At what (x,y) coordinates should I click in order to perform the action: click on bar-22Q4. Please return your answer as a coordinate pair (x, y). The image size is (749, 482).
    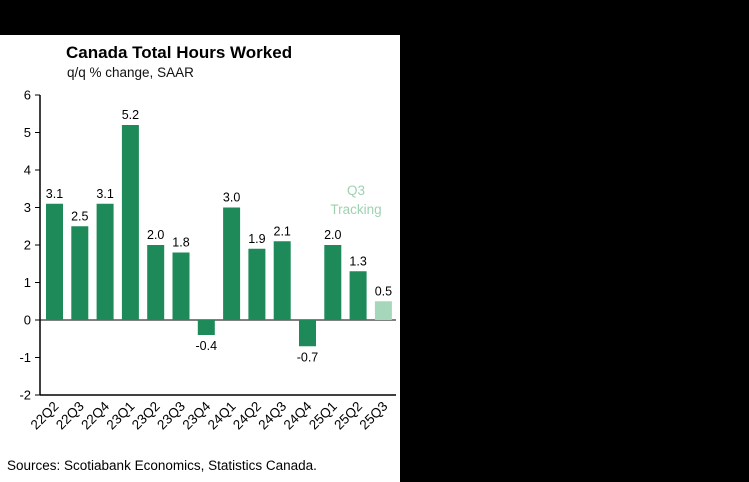
    Looking at the image, I should click on (105, 261).